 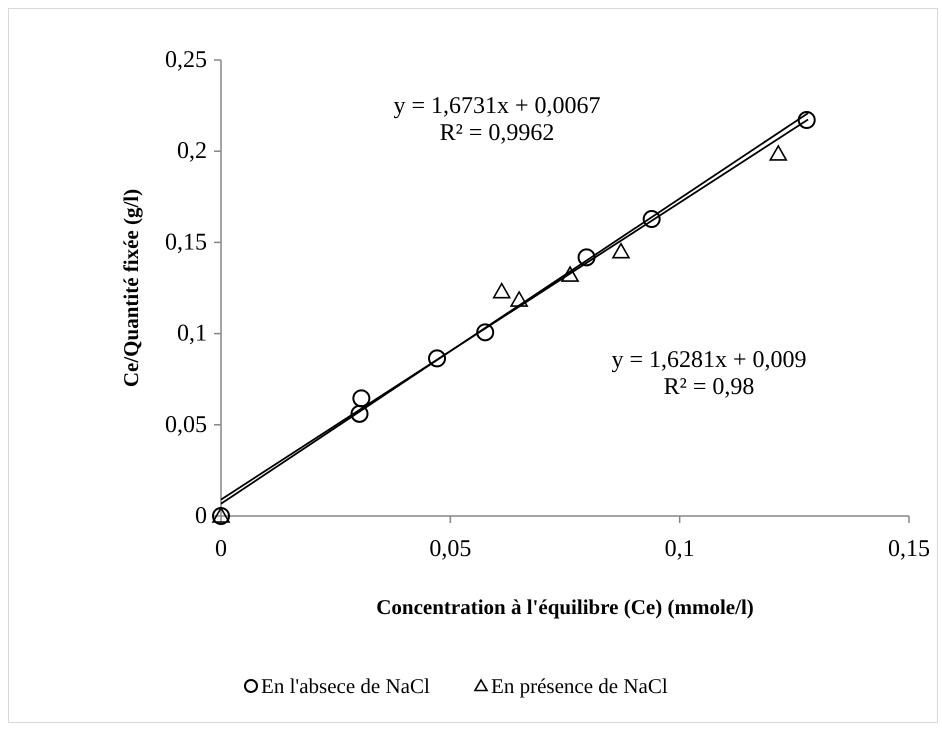 What do you see at coordinates (186, 242) in the screenshot?
I see `y-tick-label: 0,15` at bounding box center [186, 242].